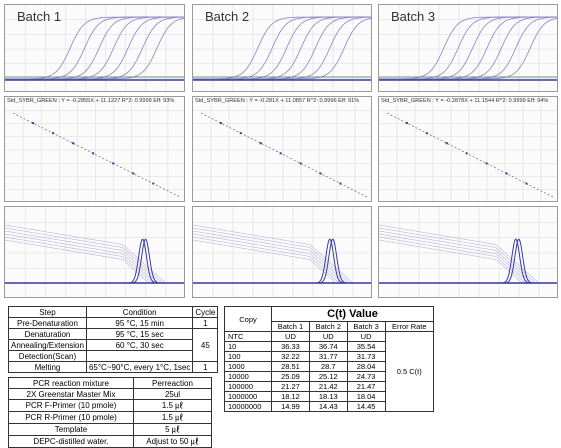 Image resolution: width=561 pixels, height=448 pixels. What do you see at coordinates (328, 366) in the screenshot?
I see `ct-cell: 28.7` at bounding box center [328, 366].